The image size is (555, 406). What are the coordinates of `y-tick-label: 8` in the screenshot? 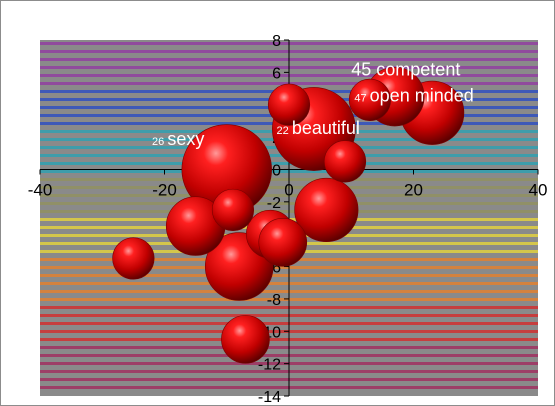 It's located at (276, 41).